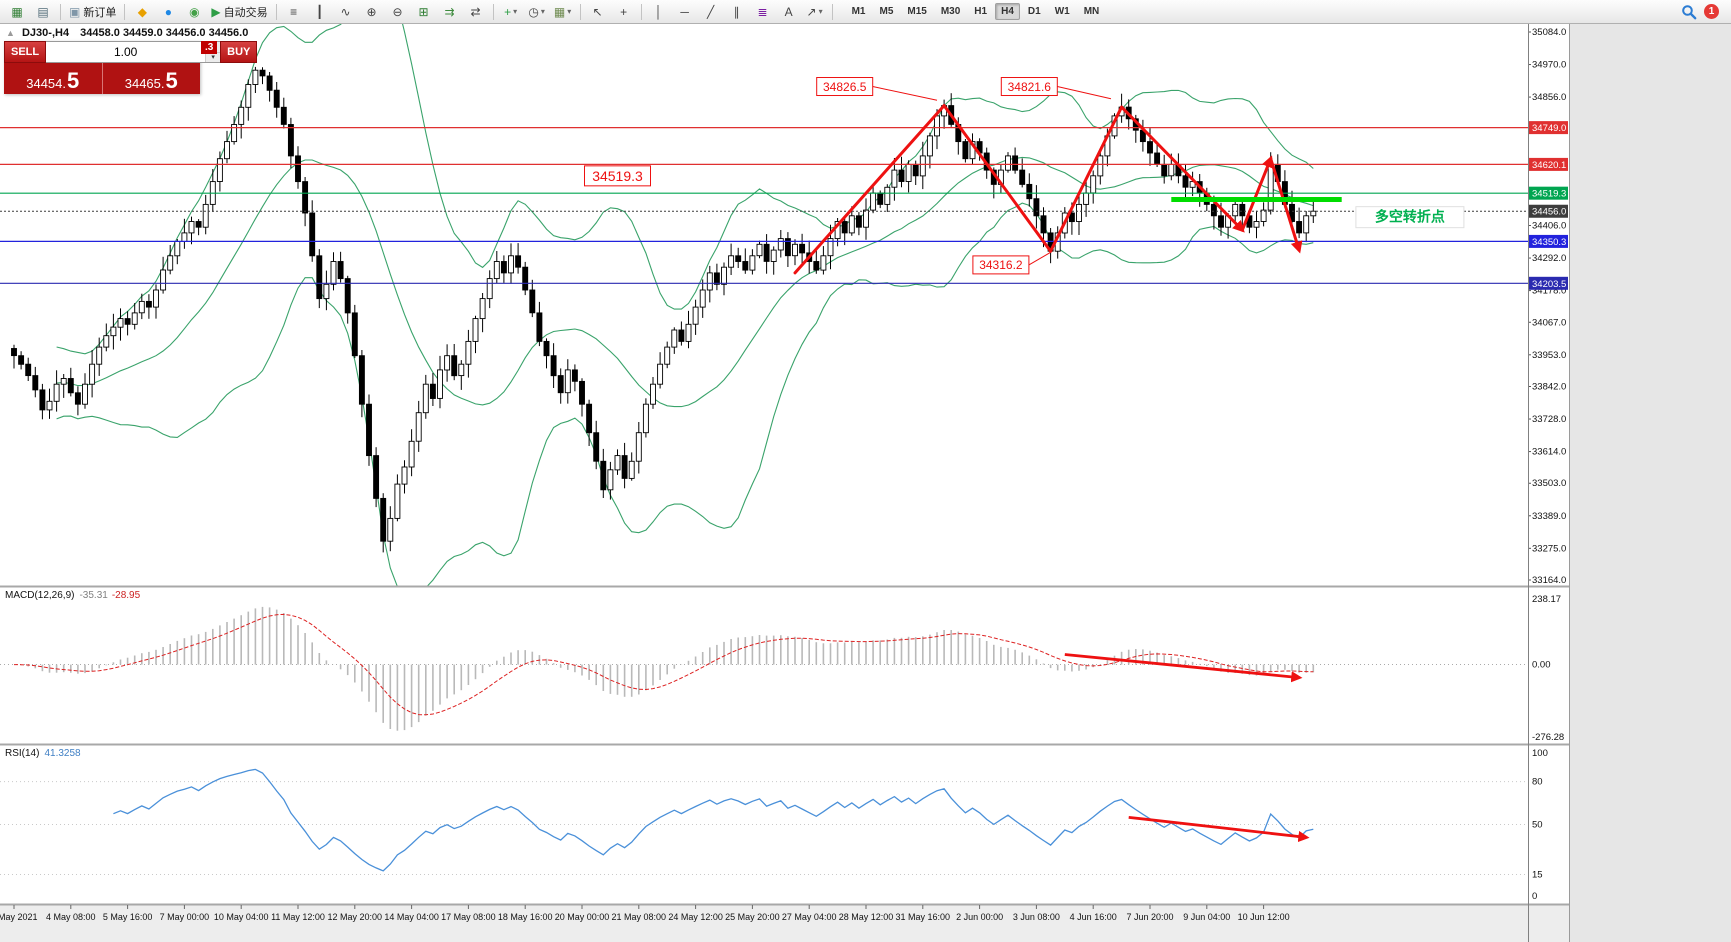 The image size is (1731, 942). Describe the element at coordinates (1091, 11) in the screenshot. I see `timeframe-mn-button: MN` at that location.